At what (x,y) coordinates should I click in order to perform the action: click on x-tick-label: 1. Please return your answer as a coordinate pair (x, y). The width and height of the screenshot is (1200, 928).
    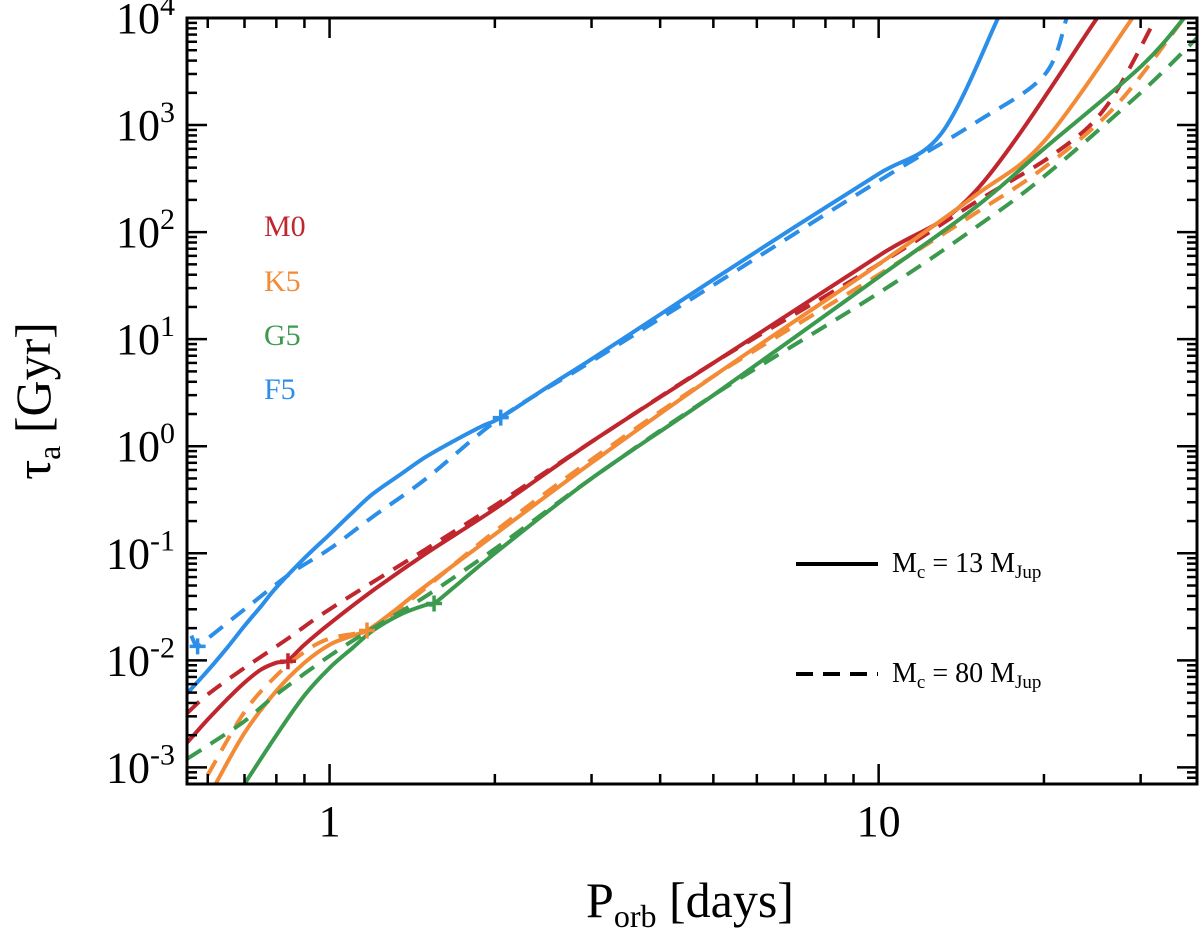
    Looking at the image, I should click on (330, 821).